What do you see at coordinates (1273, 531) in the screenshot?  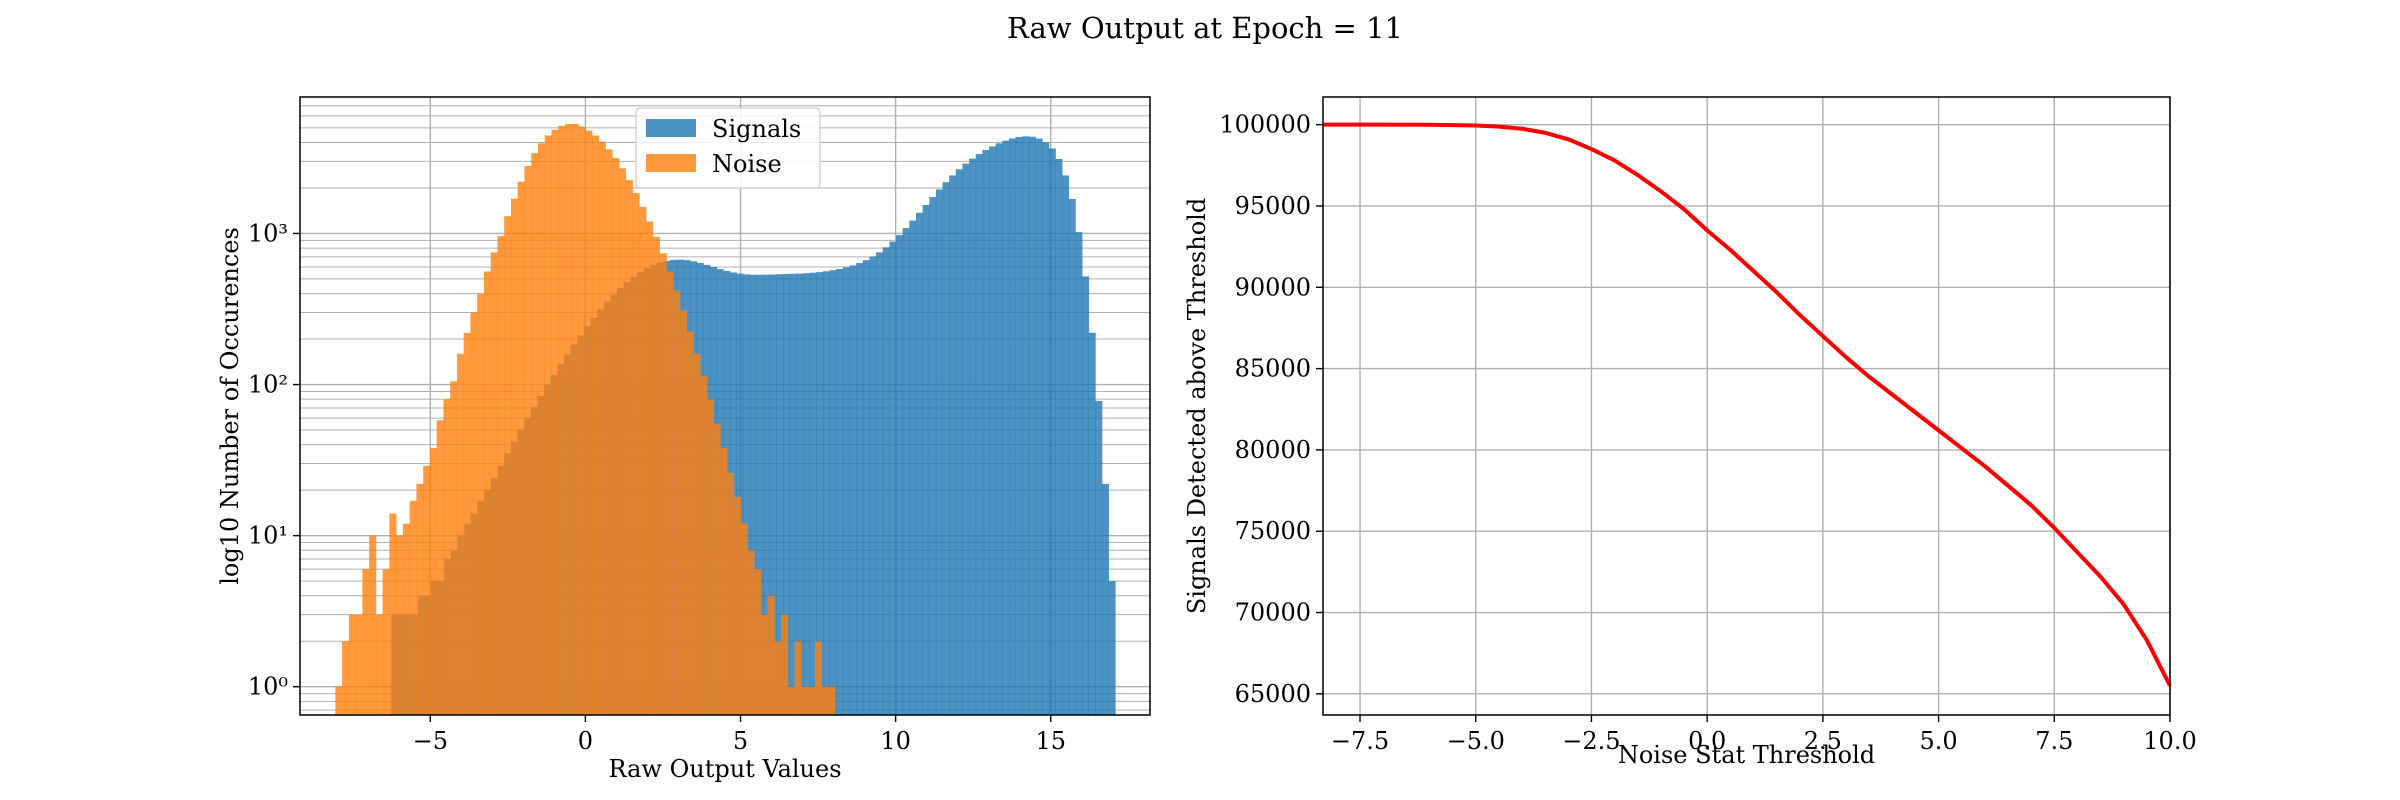 I see `threshold-y-tick-label: 75000` at bounding box center [1273, 531].